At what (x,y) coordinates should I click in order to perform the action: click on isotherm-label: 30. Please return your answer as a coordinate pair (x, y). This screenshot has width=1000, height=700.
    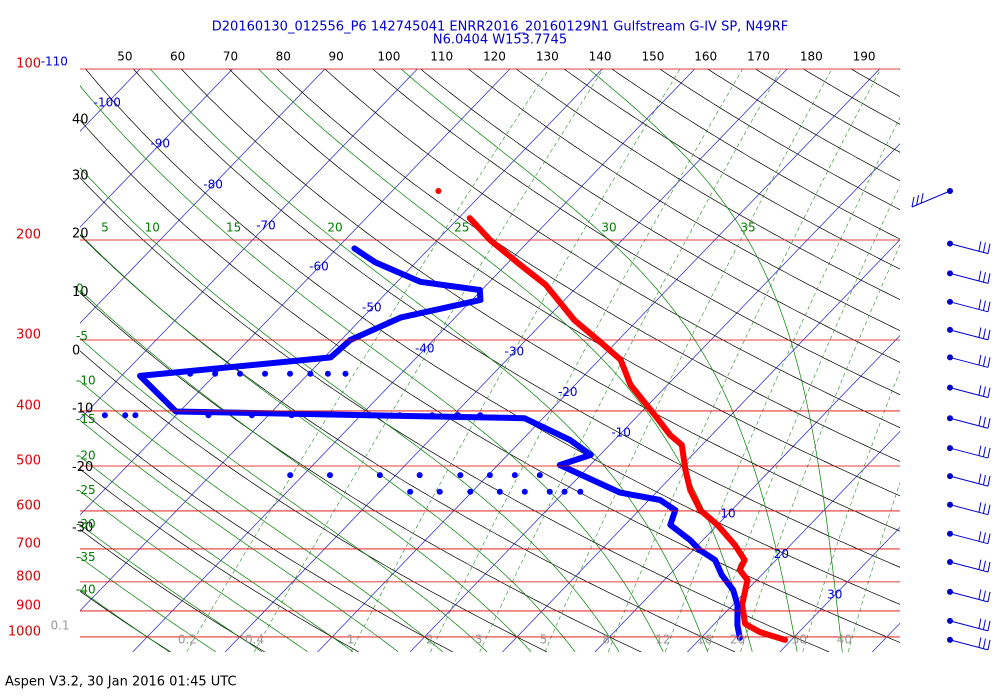
    Looking at the image, I should click on (834, 595).